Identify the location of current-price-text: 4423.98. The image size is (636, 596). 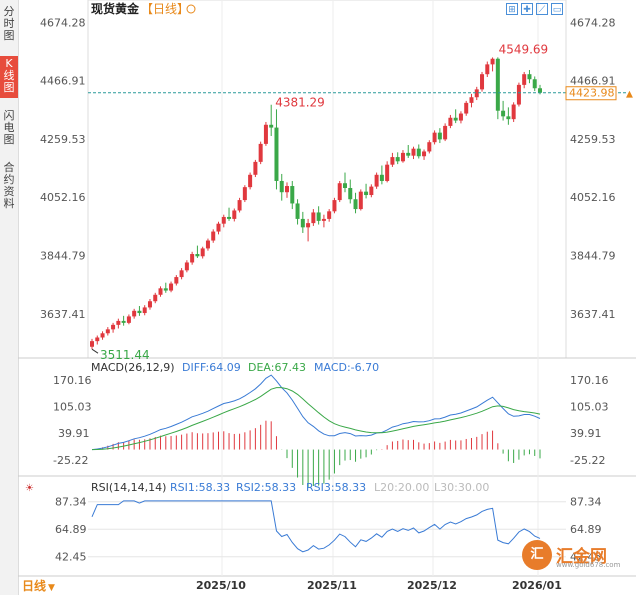
(592, 93).